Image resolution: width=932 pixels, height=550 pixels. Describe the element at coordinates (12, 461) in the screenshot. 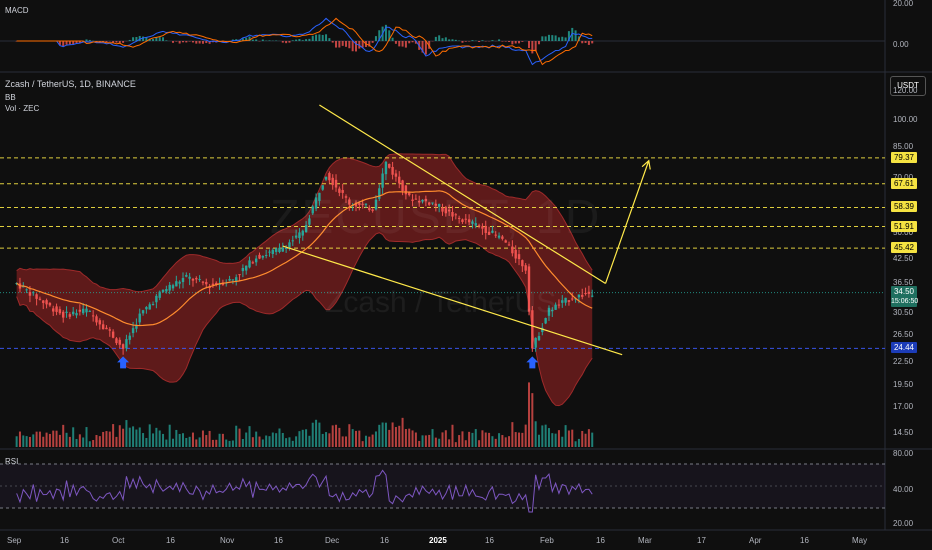

I see `rsi-indicator-label: RSI` at that location.